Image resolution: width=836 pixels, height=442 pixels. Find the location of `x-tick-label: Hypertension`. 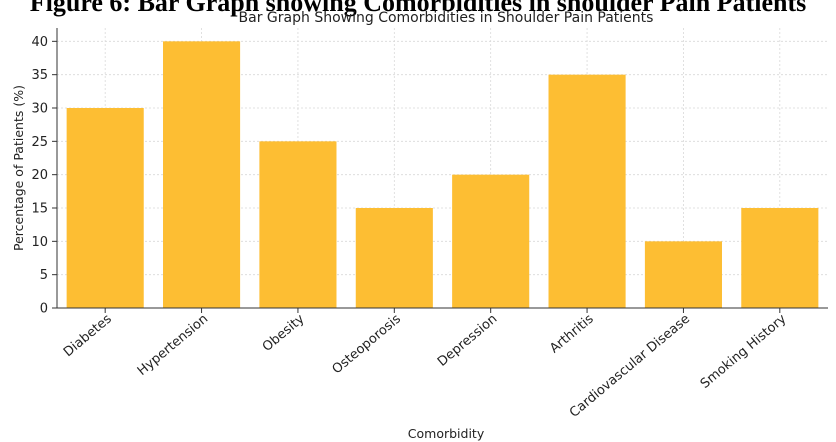

x-tick-label: Hypertension is located at coordinates (173, 345).